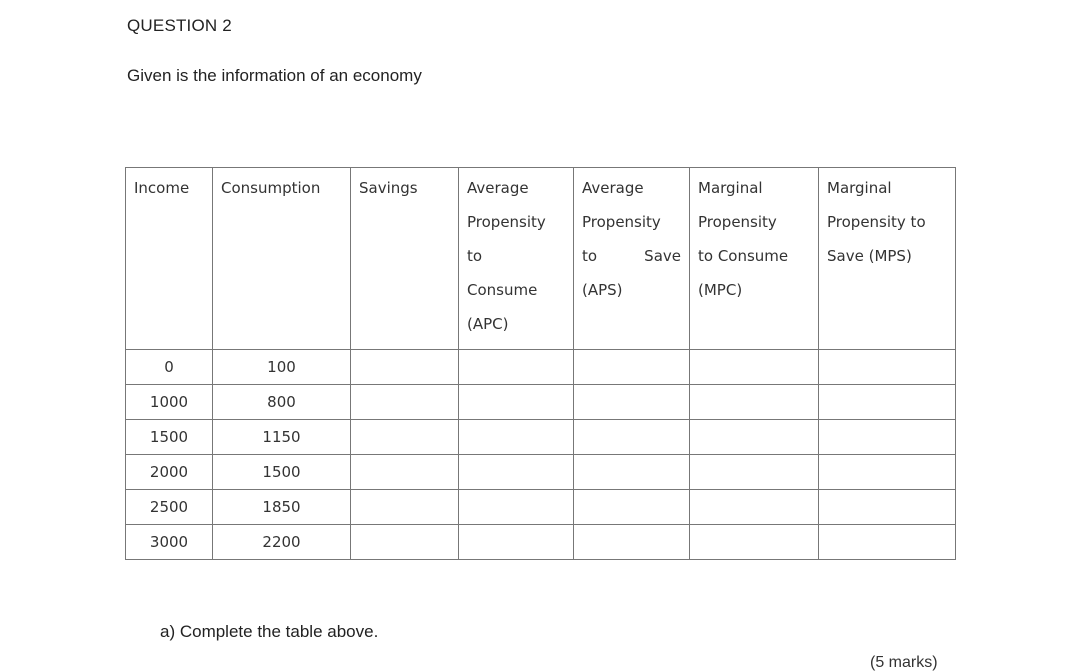  I want to click on cell-income: 0, so click(169, 367).